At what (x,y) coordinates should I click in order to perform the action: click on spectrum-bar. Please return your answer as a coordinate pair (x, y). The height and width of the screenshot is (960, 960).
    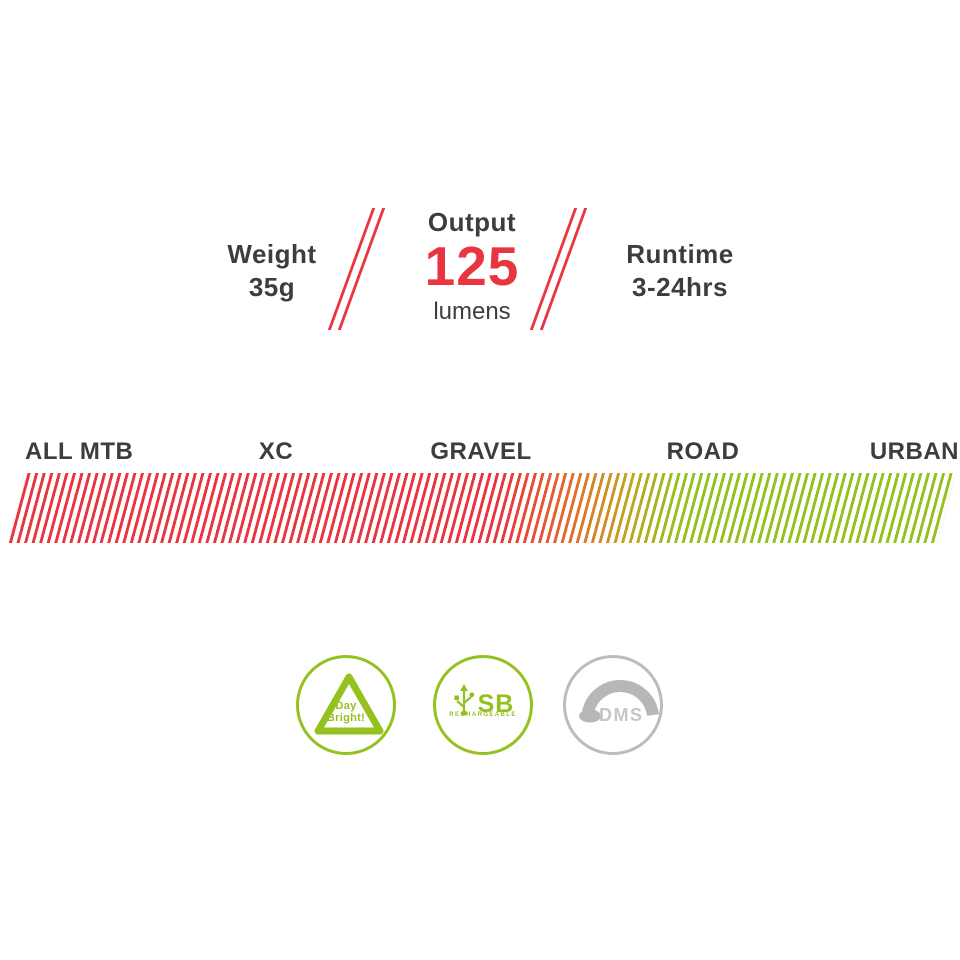
    Looking at the image, I should click on (482, 508).